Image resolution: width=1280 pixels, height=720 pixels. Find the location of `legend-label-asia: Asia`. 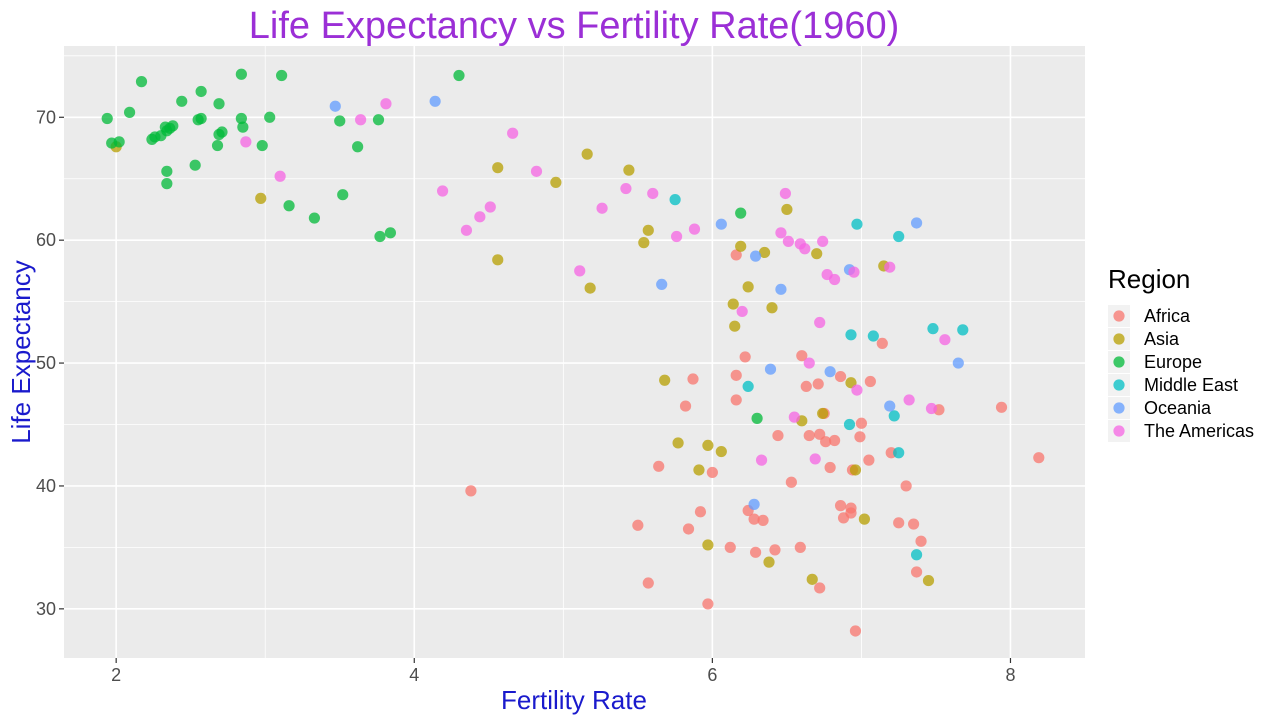

legend-label-asia: Asia is located at coordinates (1162, 339).